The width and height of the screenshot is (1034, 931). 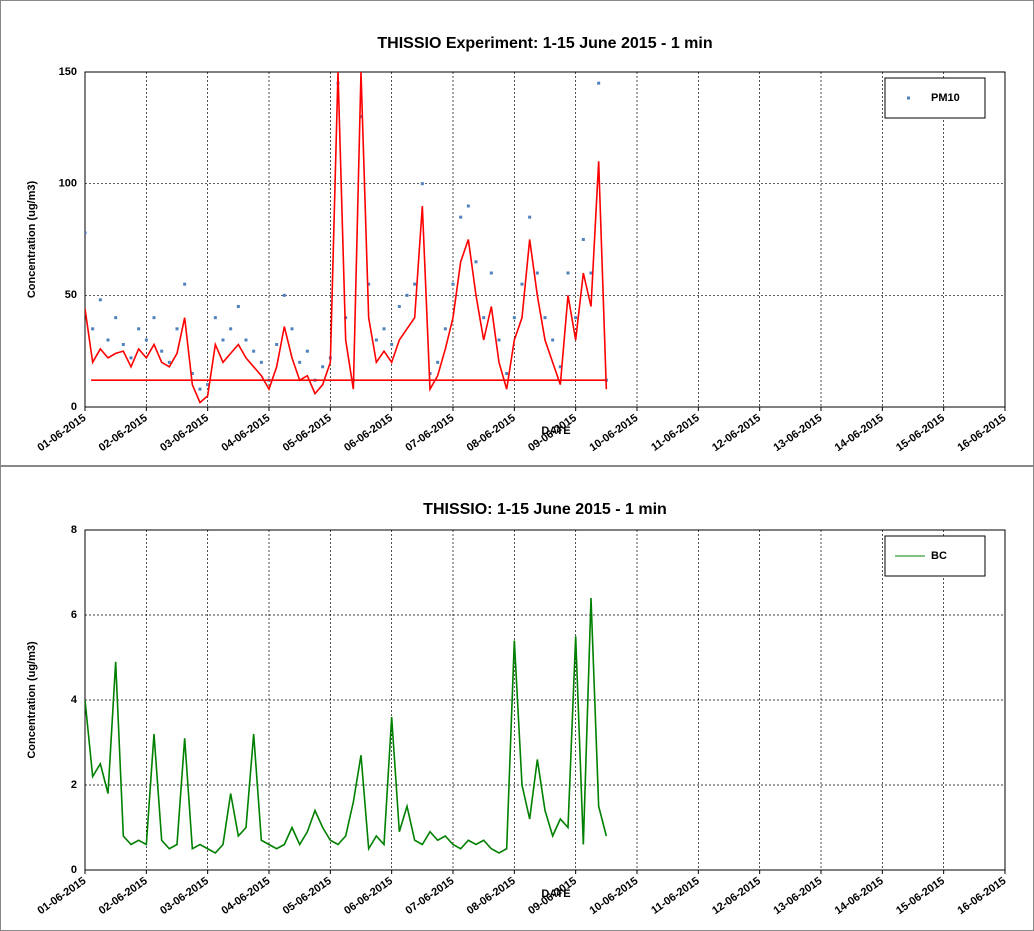 I want to click on chart-title: THISSIO: 1-15 June 2015 - 1 min, so click(x=545, y=509).